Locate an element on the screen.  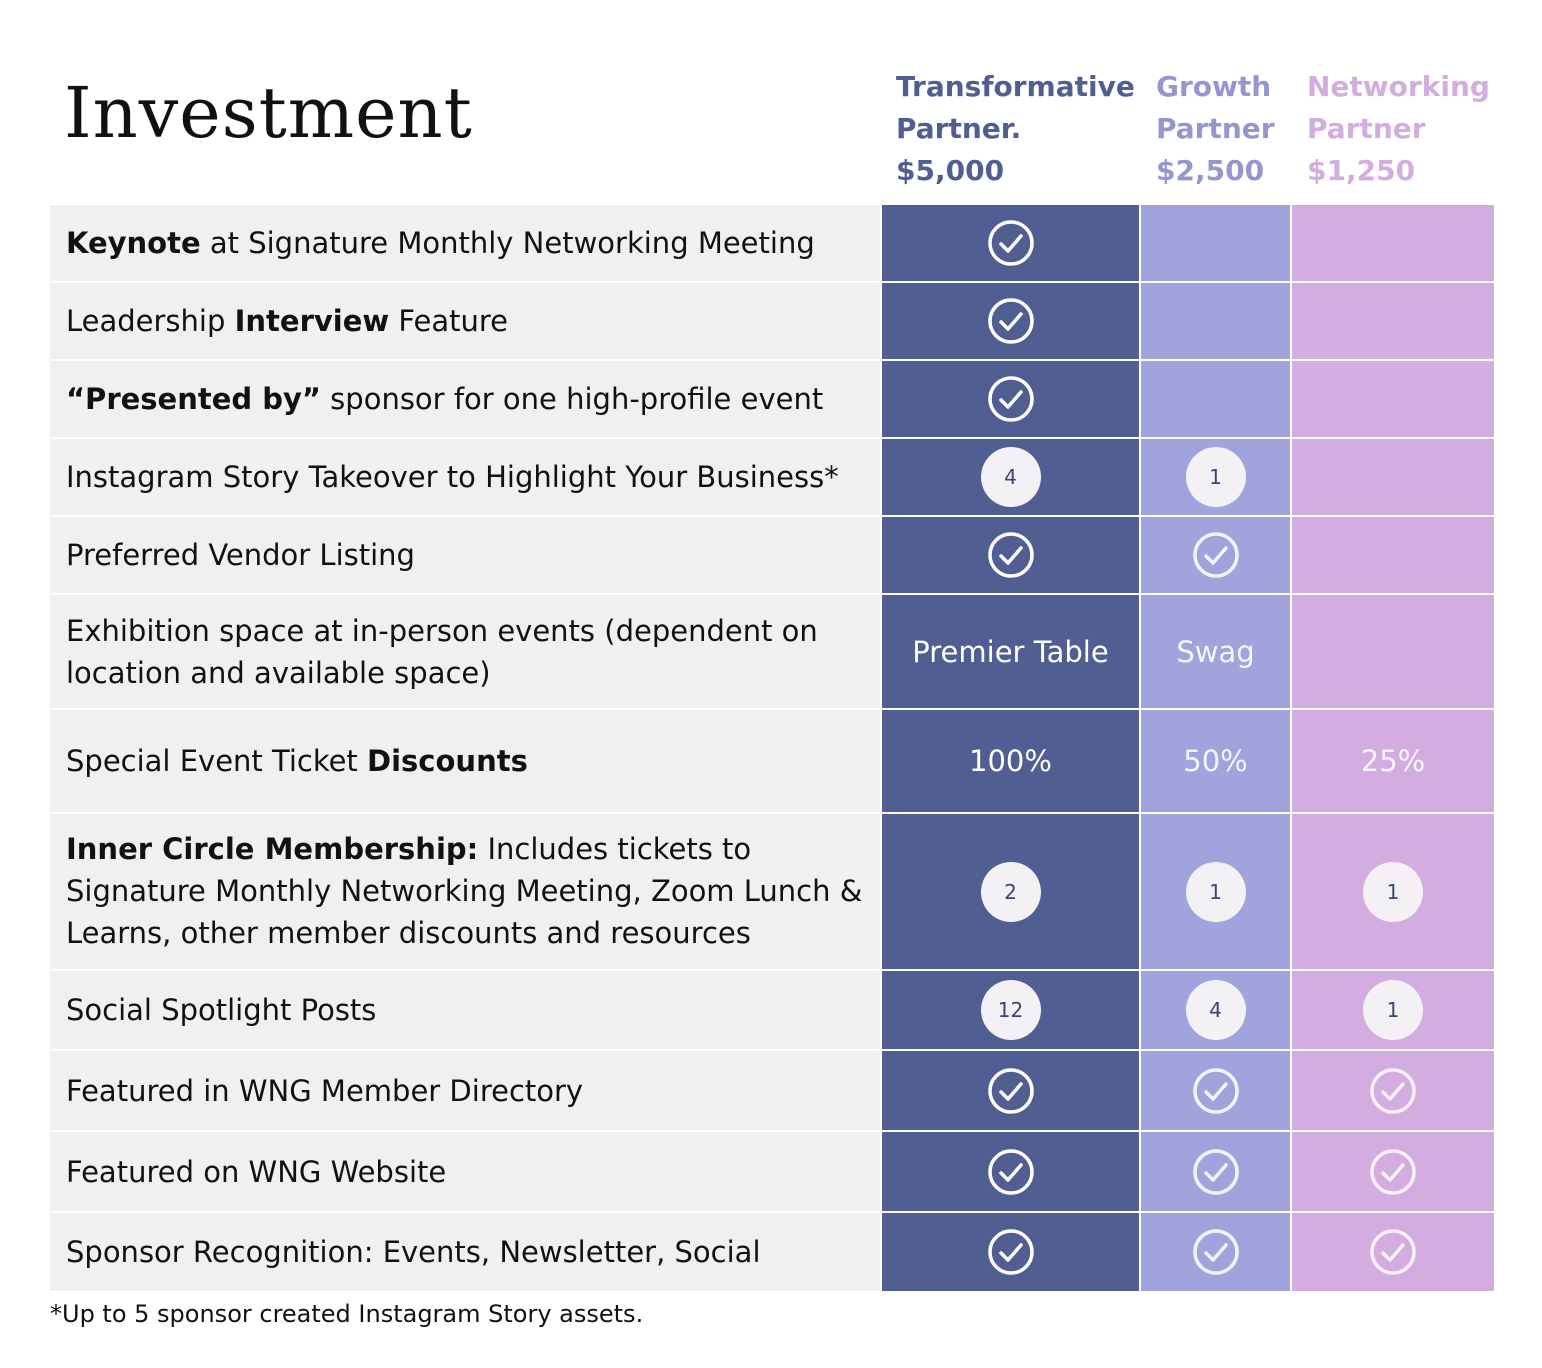
tier-name: Networking is located at coordinates (1398, 86).